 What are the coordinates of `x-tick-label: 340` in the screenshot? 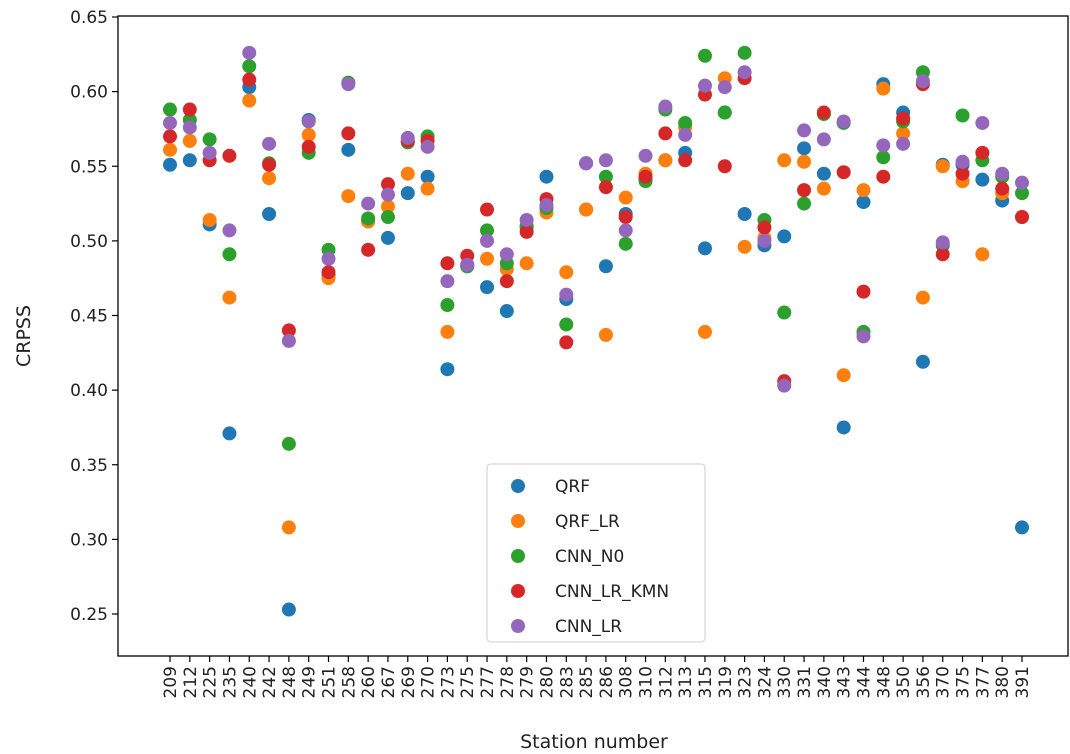 It's located at (825, 682).